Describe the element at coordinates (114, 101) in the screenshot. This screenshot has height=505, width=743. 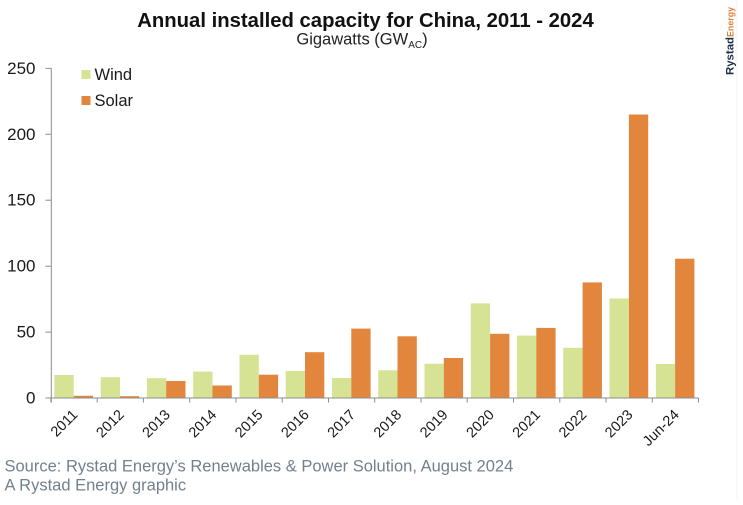
I see `svg-text: Solar` at that location.